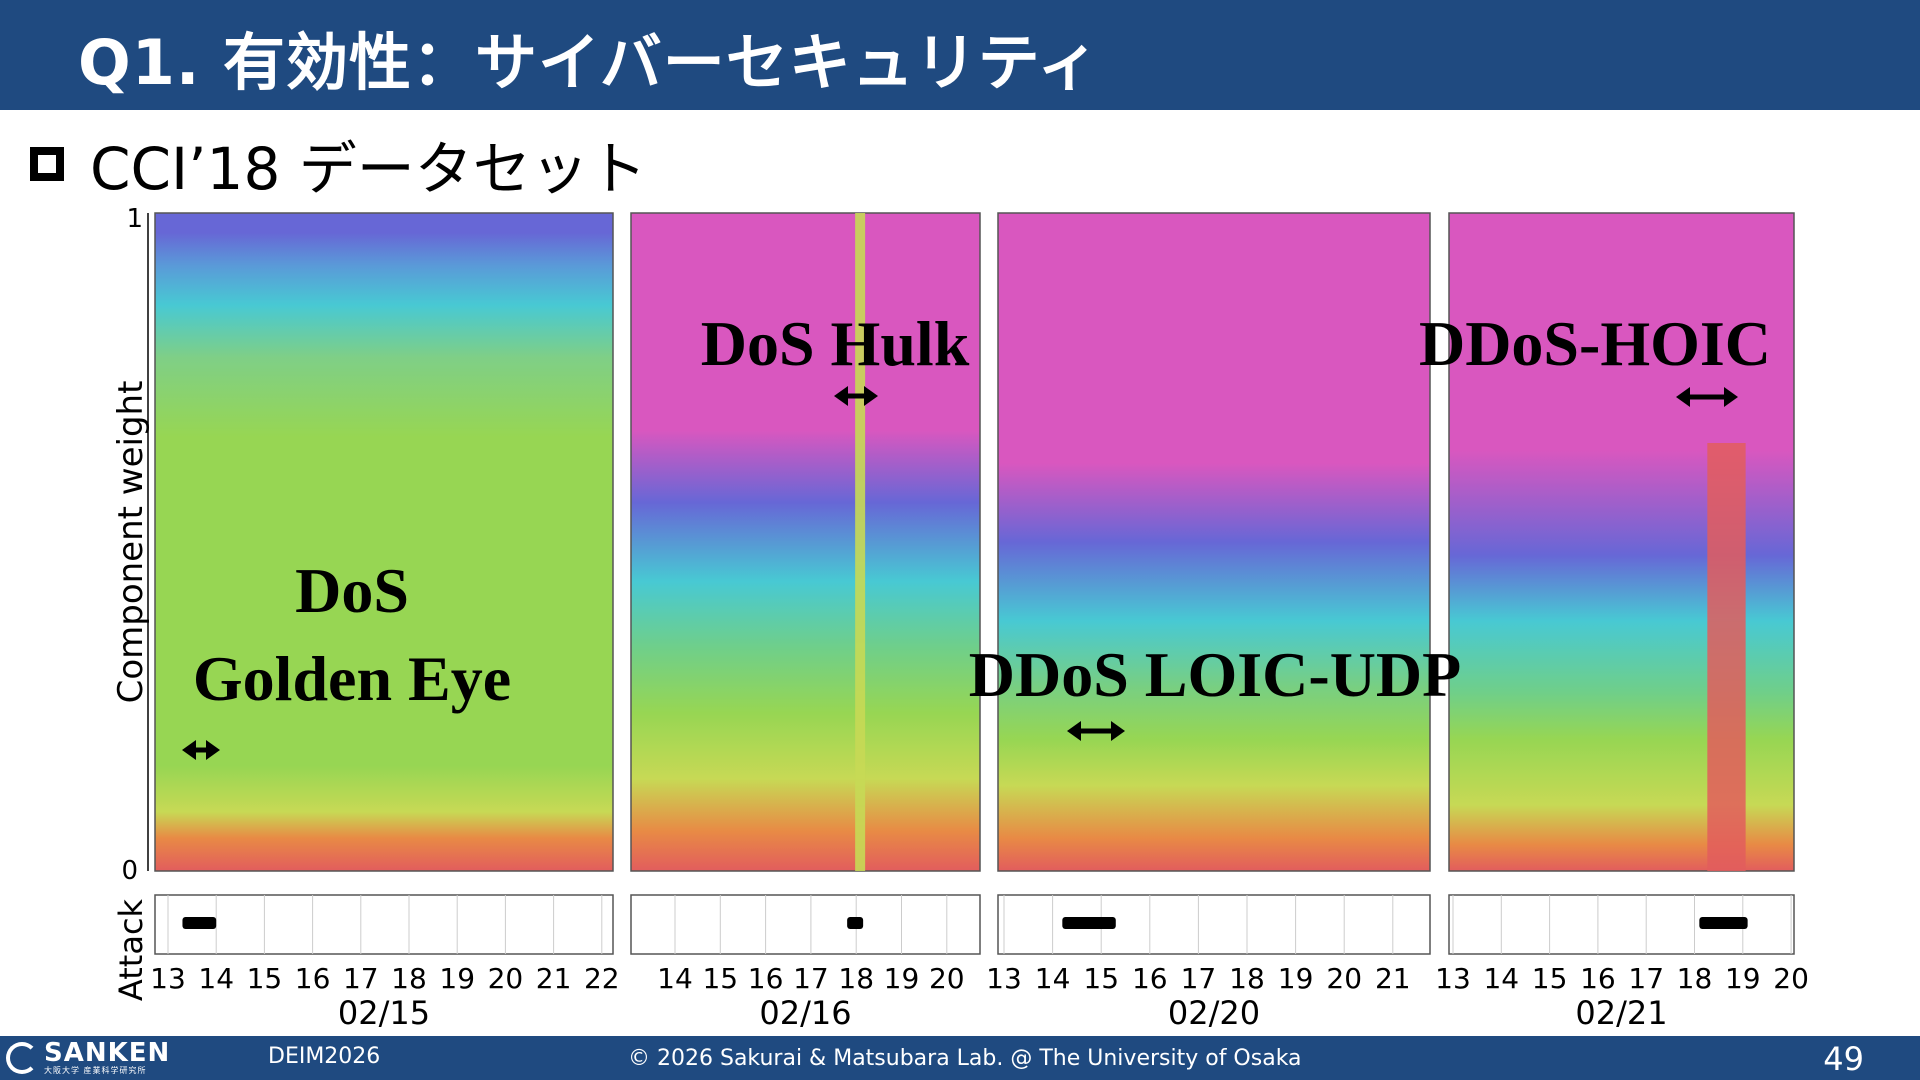 The width and height of the screenshot is (1920, 1080). Describe the element at coordinates (1214, 1013) in the screenshot. I see `date-label-02/20: 02/20` at that location.